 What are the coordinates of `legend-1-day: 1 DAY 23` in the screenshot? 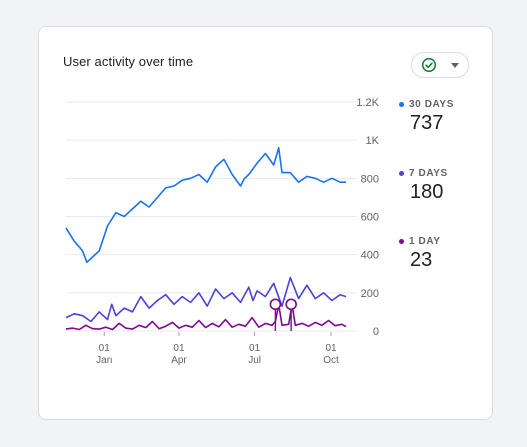 It's located at (420, 254).